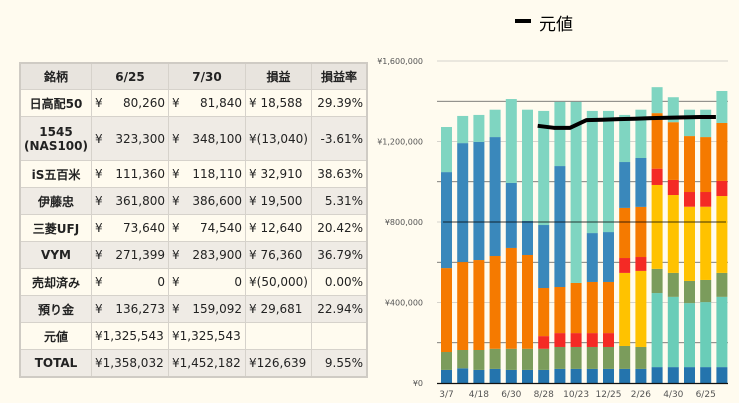 Image resolution: width=739 pixels, height=403 pixels. What do you see at coordinates (130, 255) in the screenshot?
I see `value-6-25: ¥271,399` at bounding box center [130, 255].